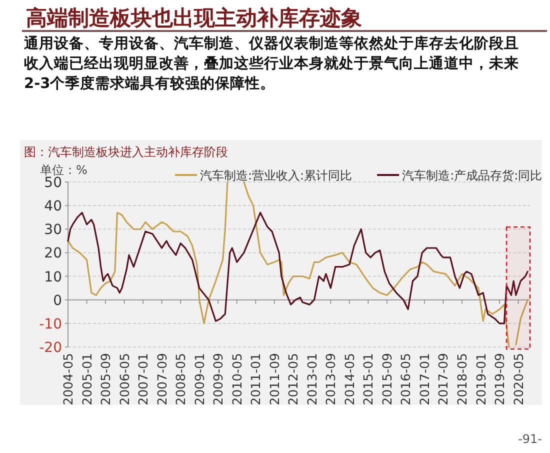 This screenshot has height=453, width=550. Describe the element at coordinates (57, 300) in the screenshot. I see `y-tick-label: 0` at that location.